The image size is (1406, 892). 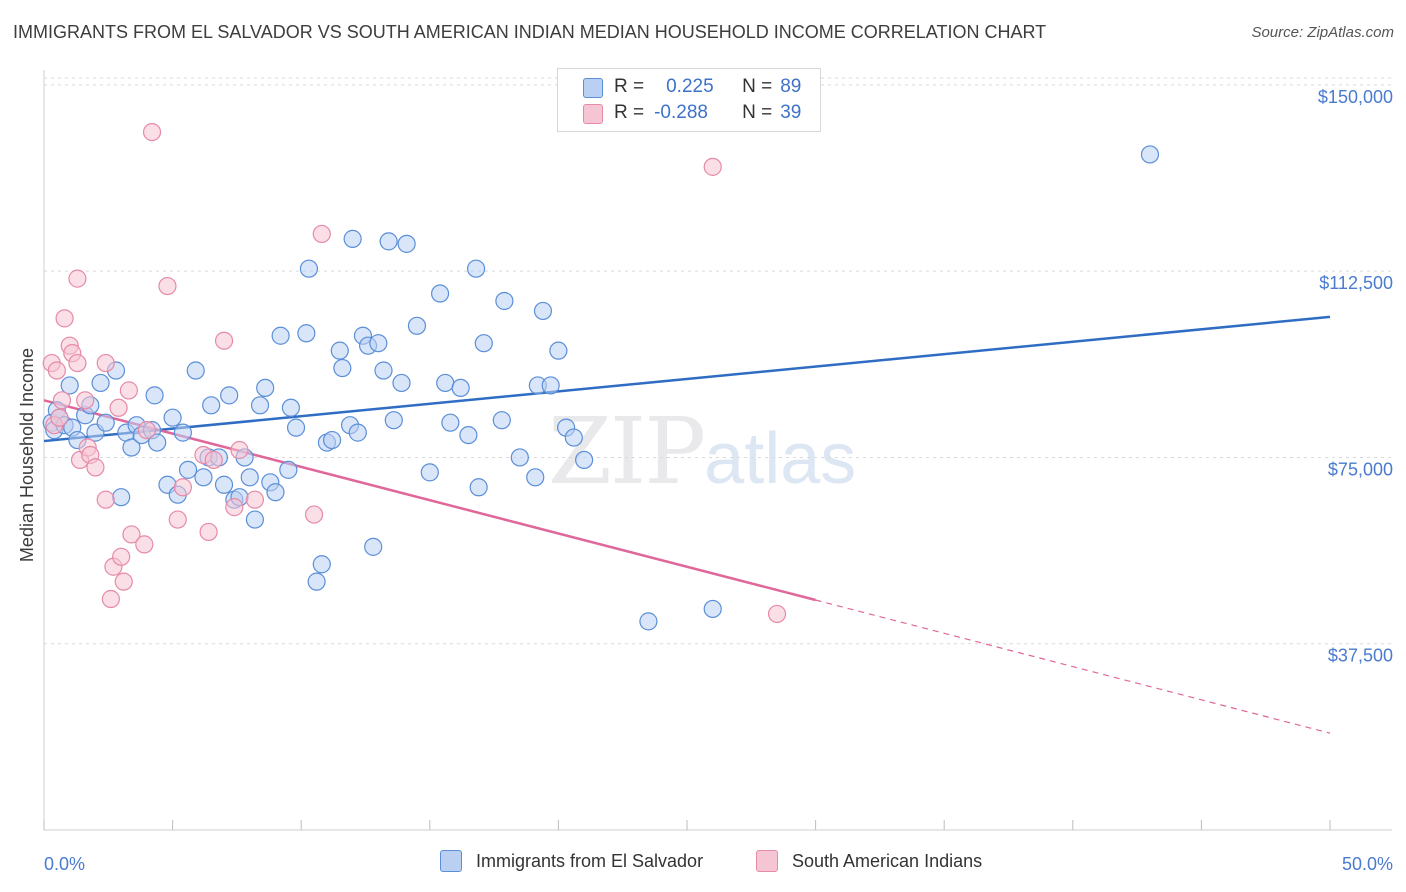 I want to click on watermark-atlas: atlas, so click(x=780, y=459).